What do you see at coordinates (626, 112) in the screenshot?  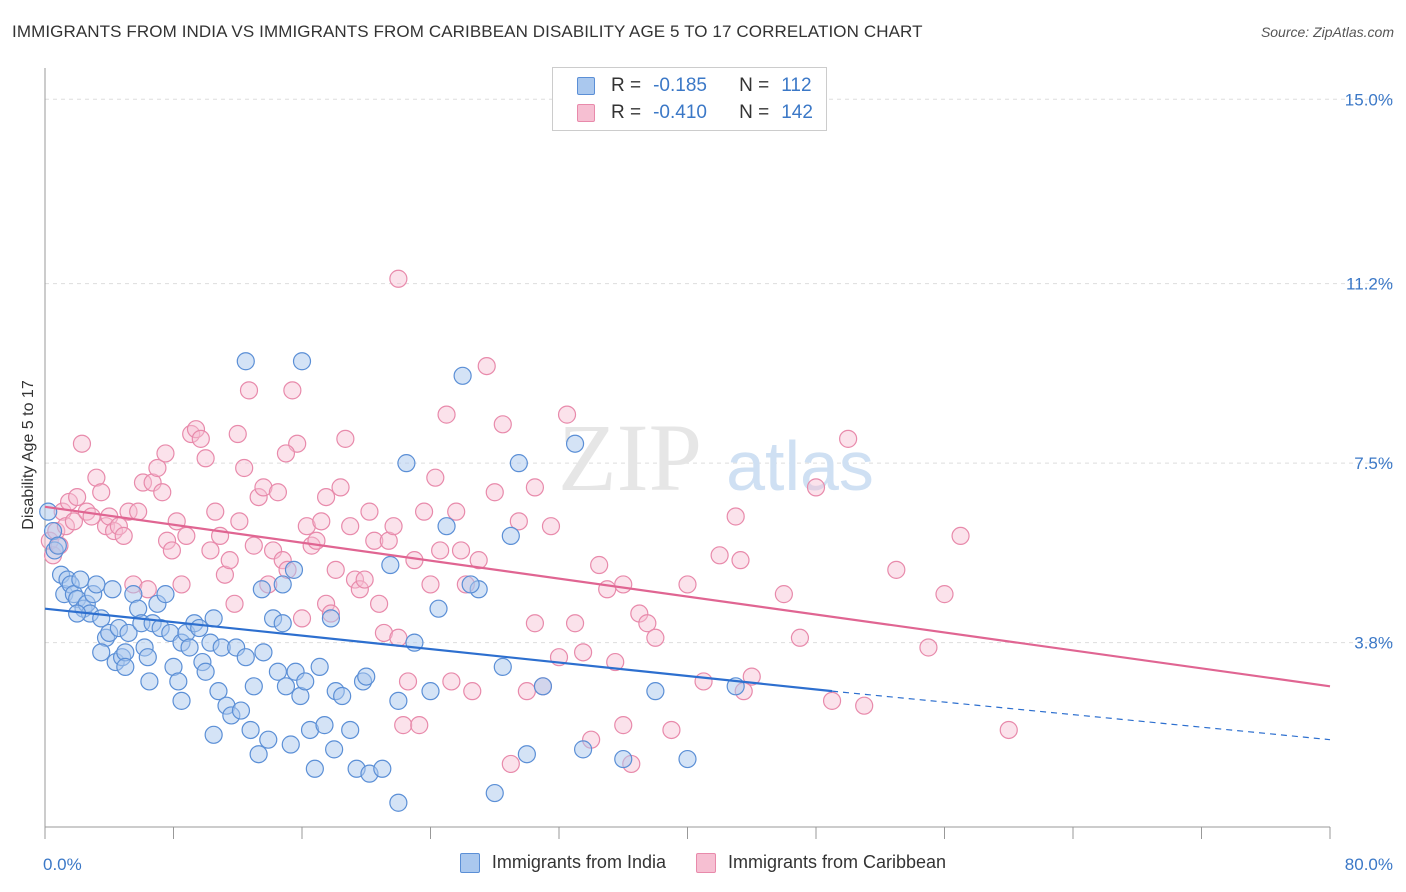 I see `legend-r-label: R =` at bounding box center [626, 112].